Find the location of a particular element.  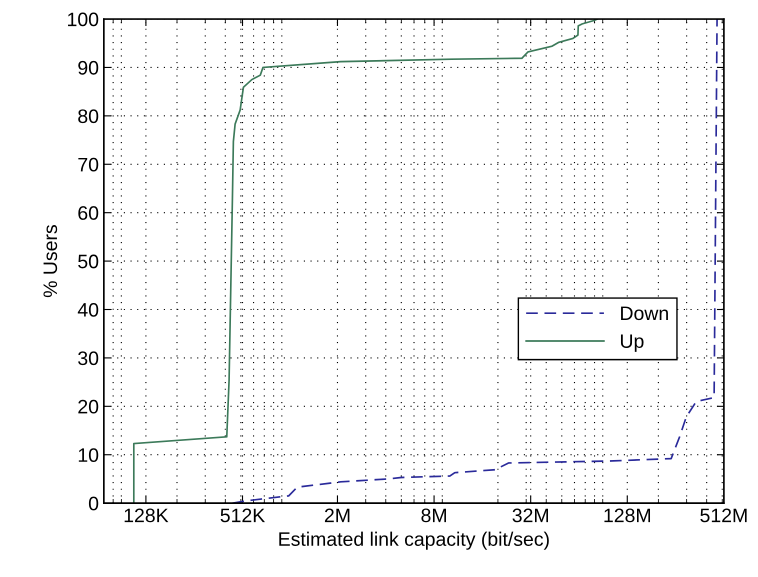

y-tick-label: 20 is located at coordinates (88, 407).